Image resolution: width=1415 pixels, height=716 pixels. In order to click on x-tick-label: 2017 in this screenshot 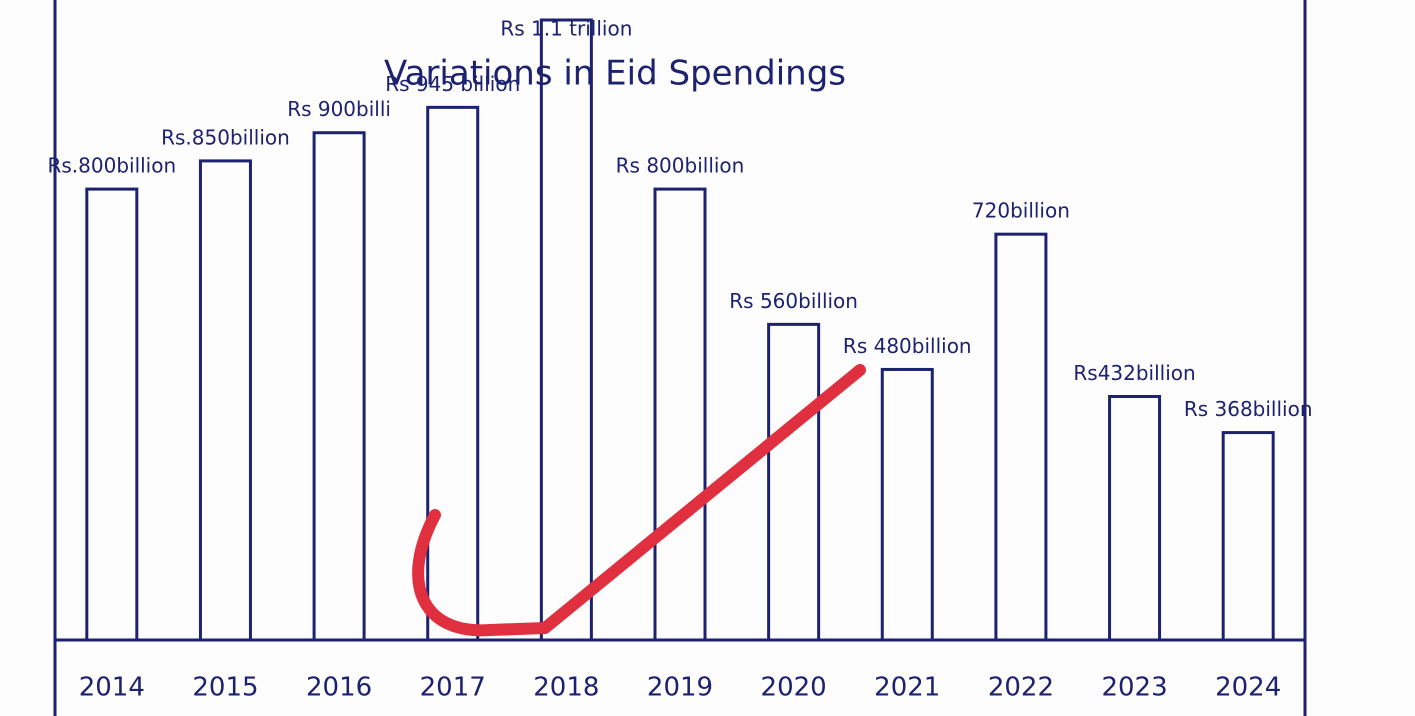, I will do `click(453, 688)`.